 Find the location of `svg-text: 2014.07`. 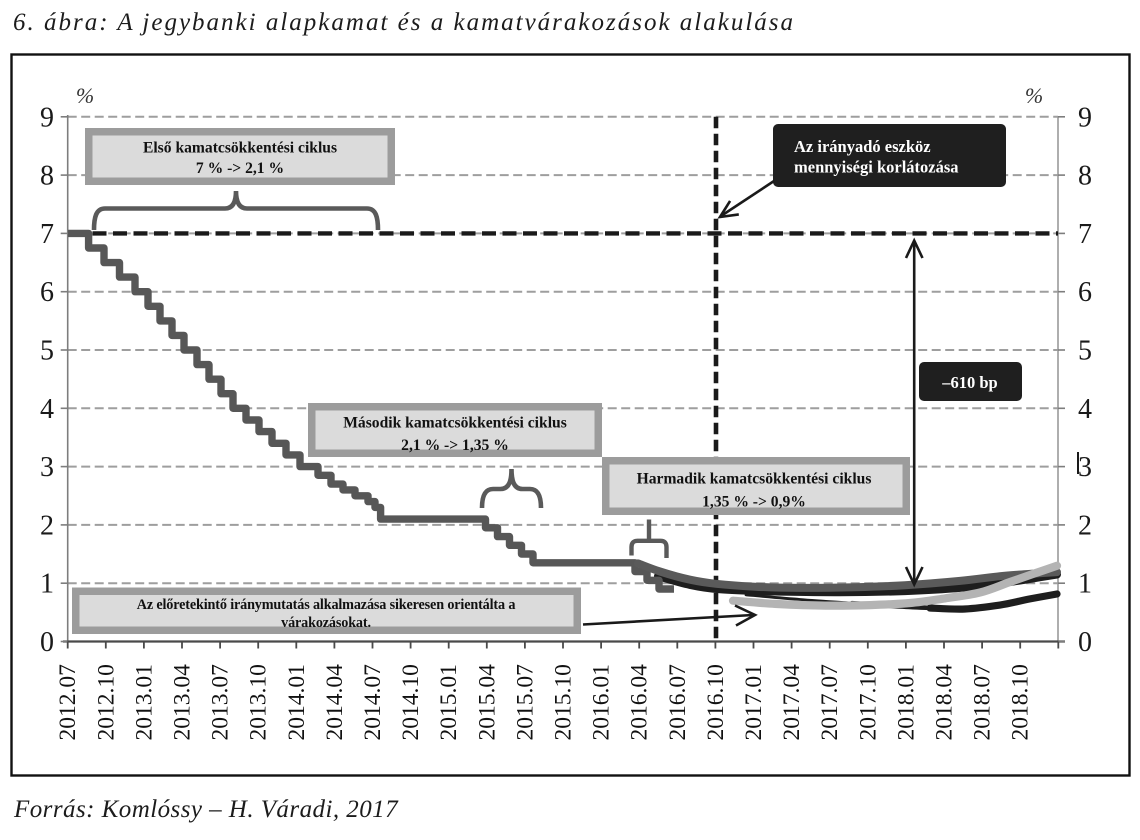

svg-text: 2014.07 is located at coordinates (373, 702).